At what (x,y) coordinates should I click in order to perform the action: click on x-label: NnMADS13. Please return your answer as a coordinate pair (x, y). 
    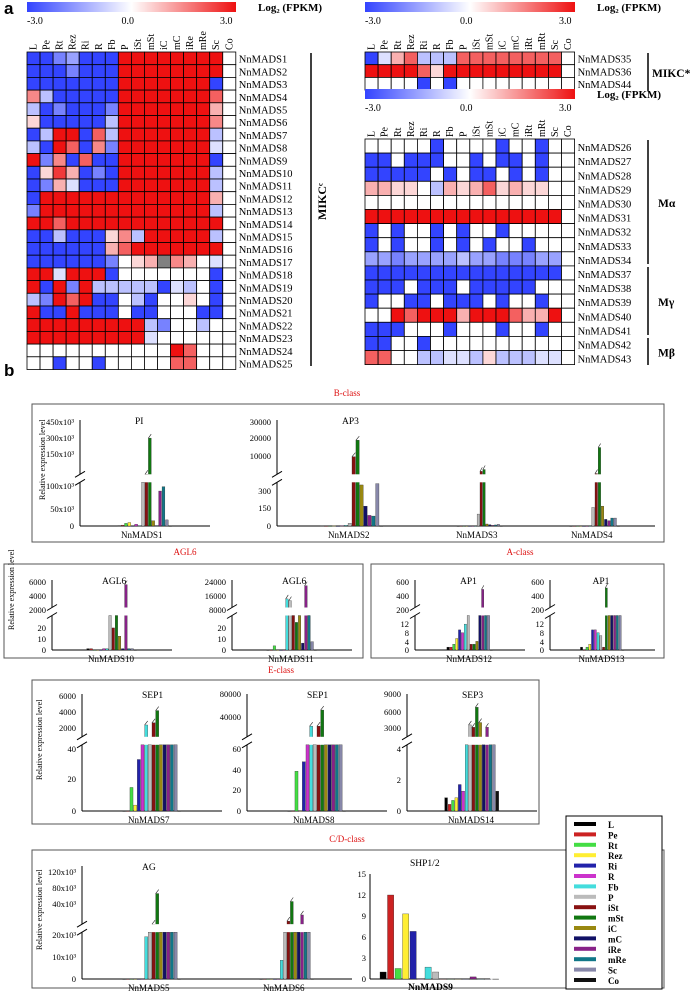
    Looking at the image, I should click on (602, 659).